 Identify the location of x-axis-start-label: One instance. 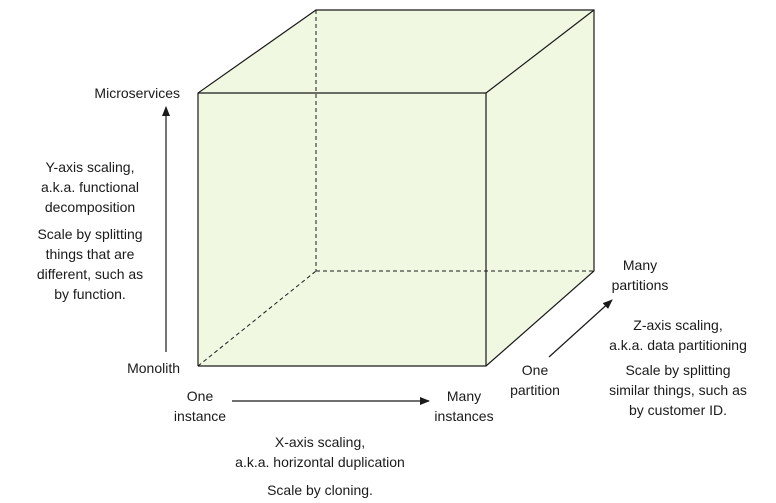
(200, 406).